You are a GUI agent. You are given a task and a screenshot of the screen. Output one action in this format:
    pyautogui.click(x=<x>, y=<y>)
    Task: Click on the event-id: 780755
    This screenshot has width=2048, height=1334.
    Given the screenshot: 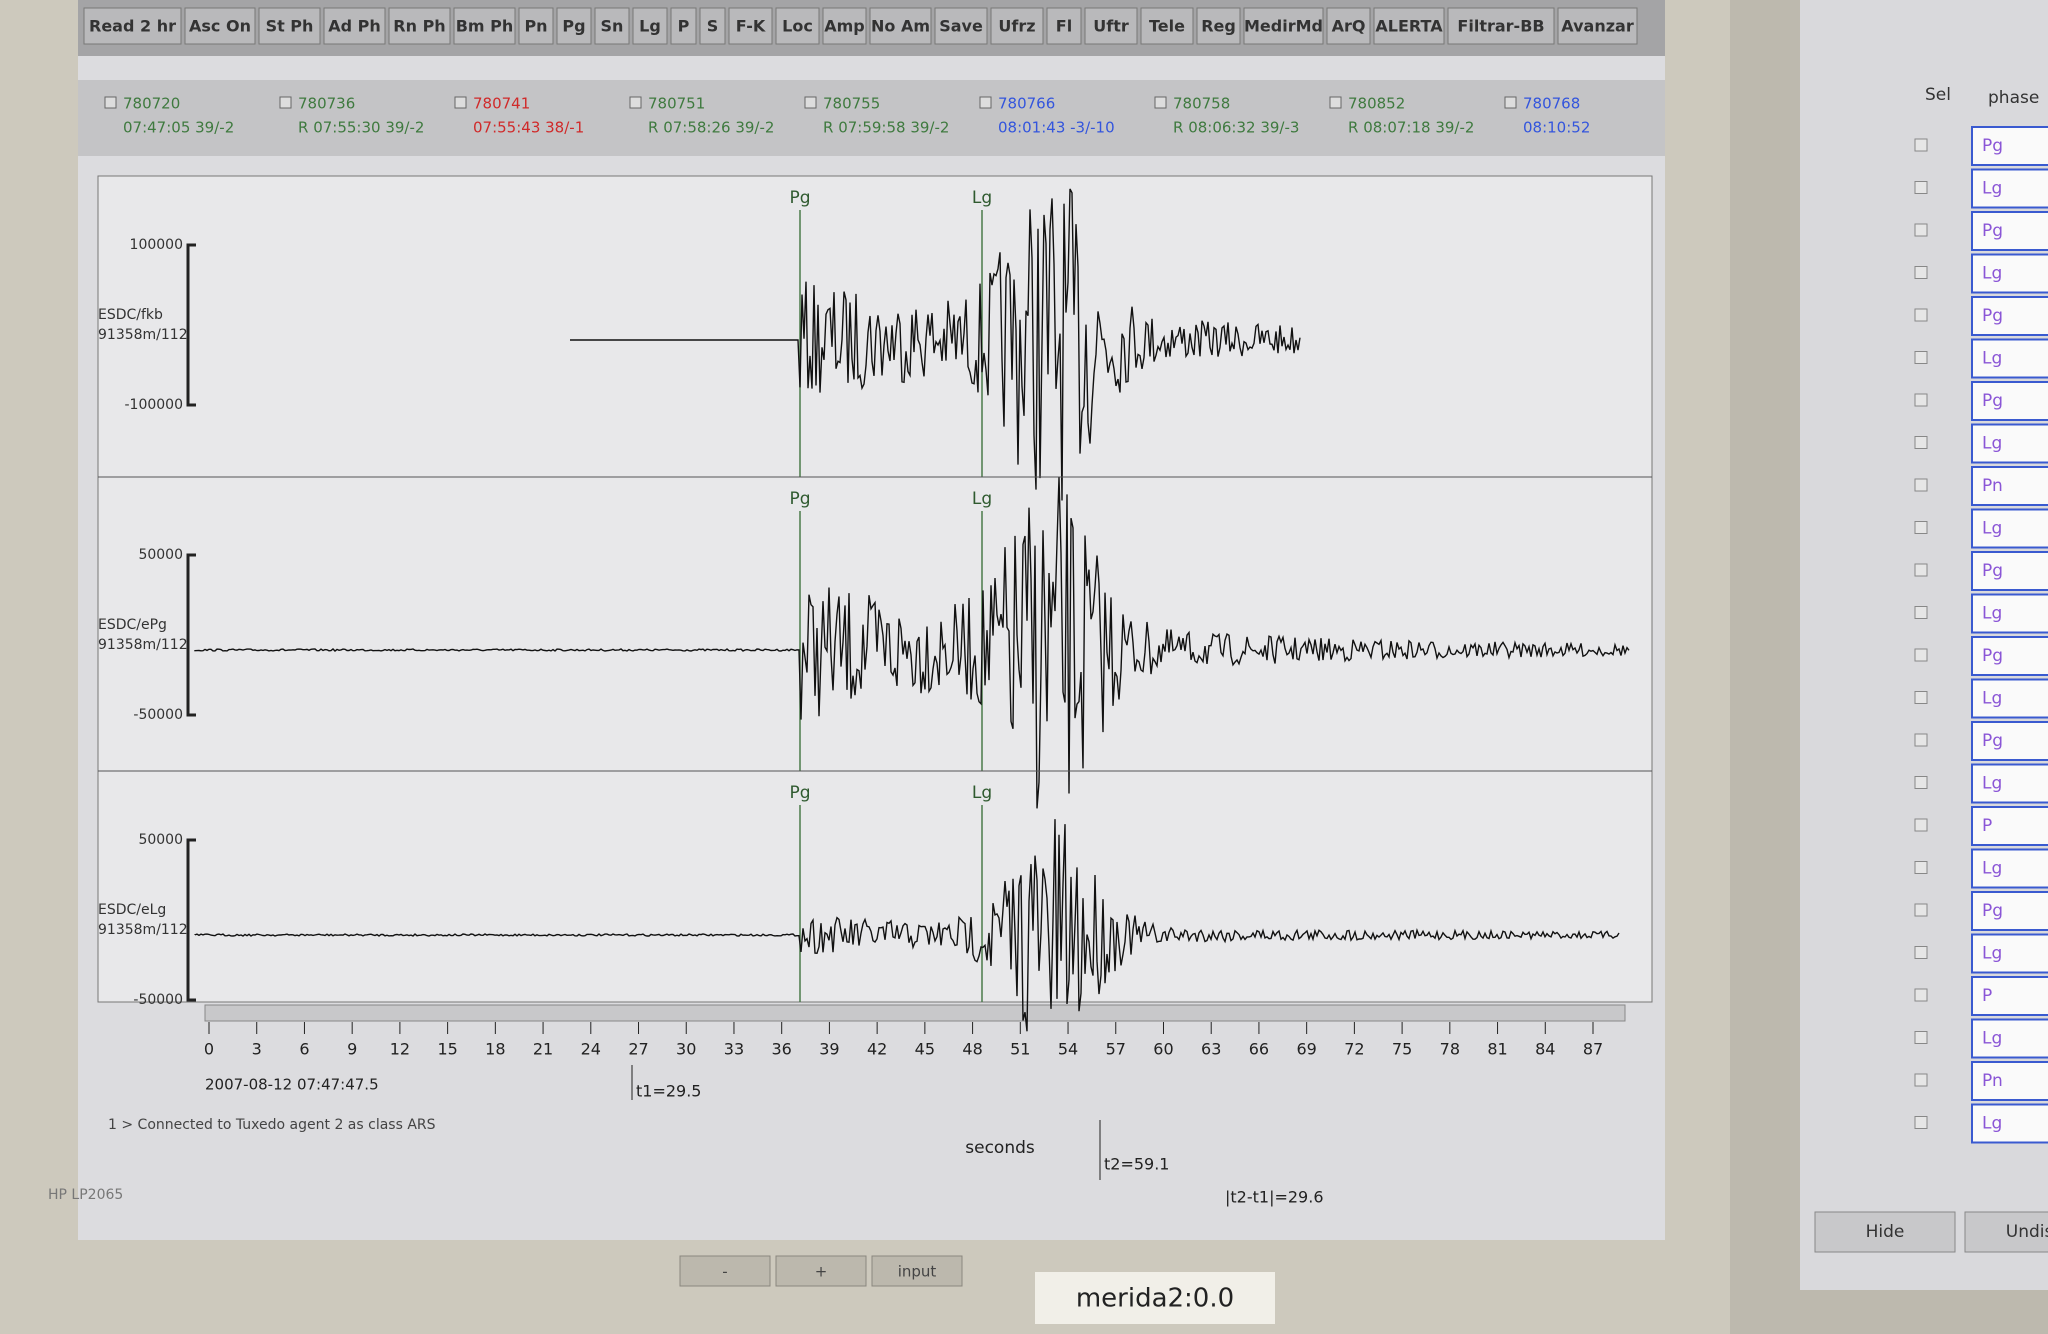 What is the action you would take?
    pyautogui.click(x=851, y=104)
    